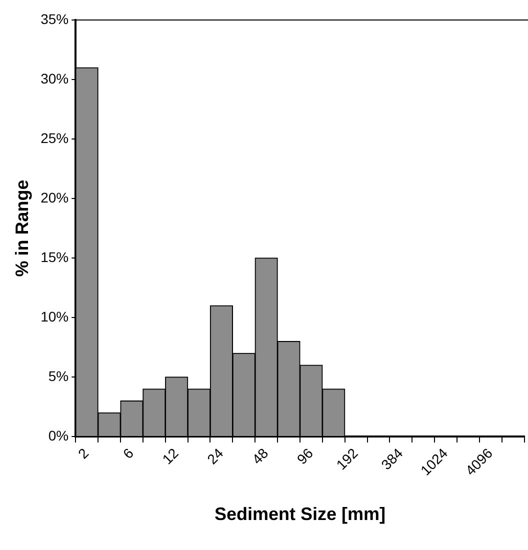 The image size is (528, 550). I want to click on x-axis-title: Sediment Size [mm], so click(300, 514).